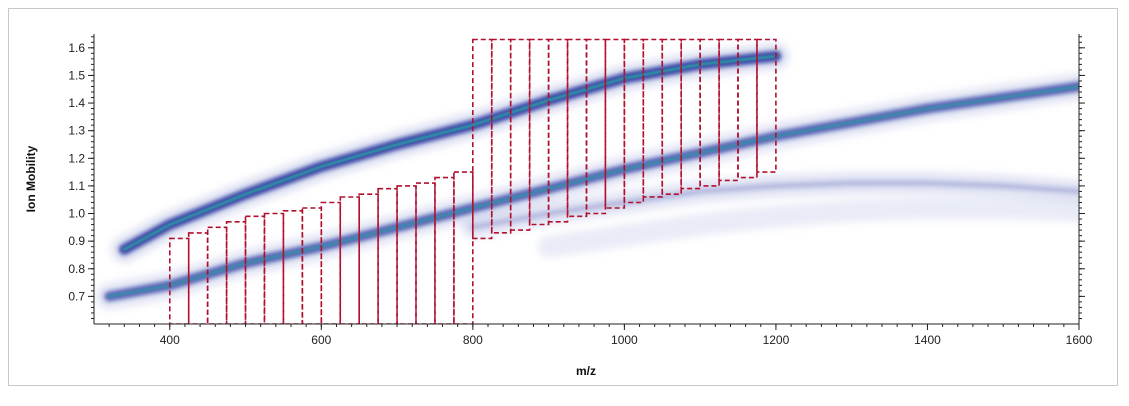 The height and width of the screenshot is (406, 1129). Describe the element at coordinates (76, 296) in the screenshot. I see `y-tick-label: 0.7` at that location.